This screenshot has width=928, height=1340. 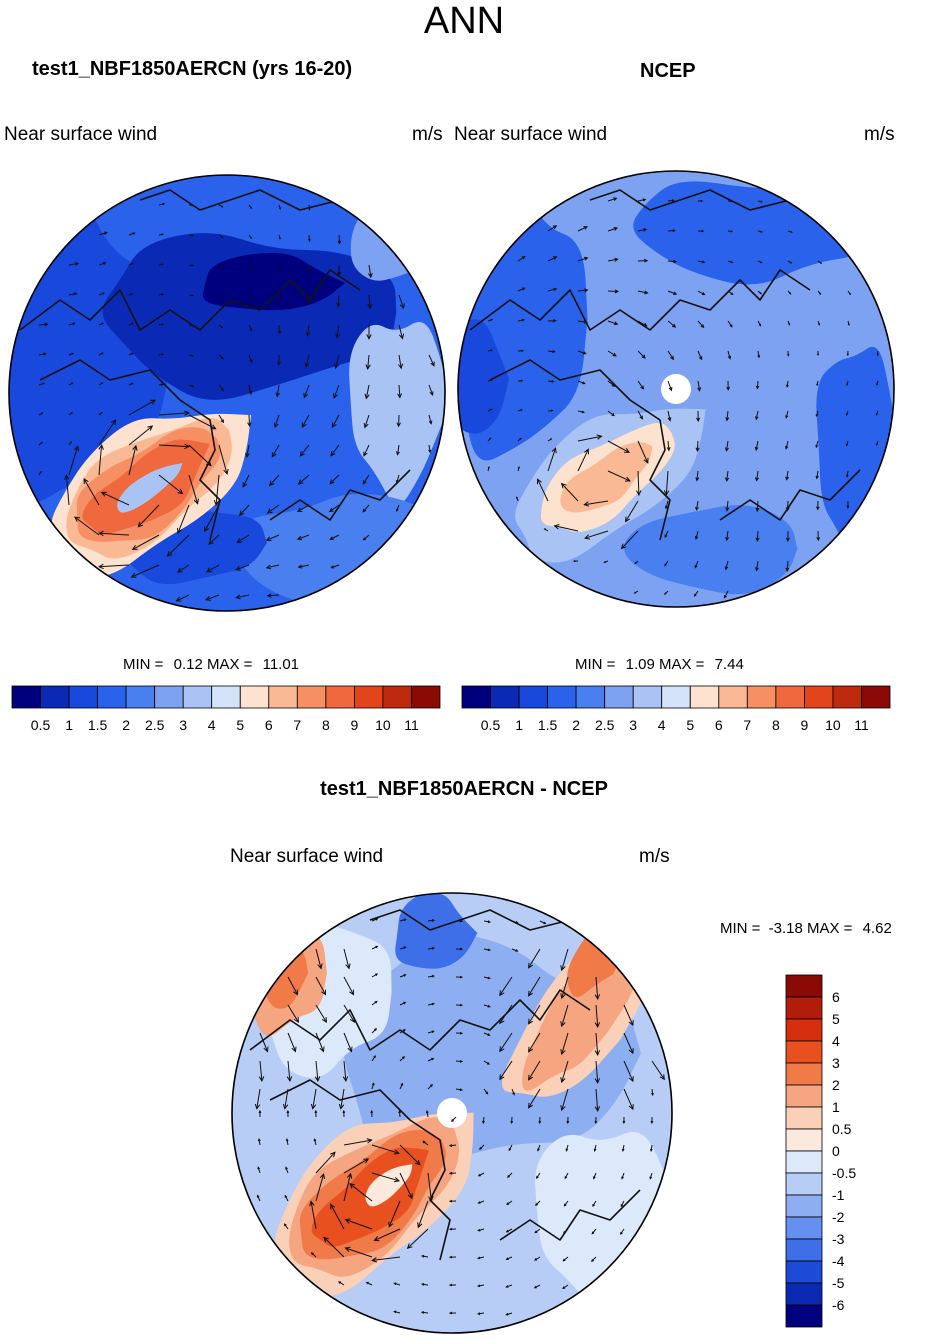 I want to click on panel2-colorbar-tick-label: 11, so click(x=861, y=725).